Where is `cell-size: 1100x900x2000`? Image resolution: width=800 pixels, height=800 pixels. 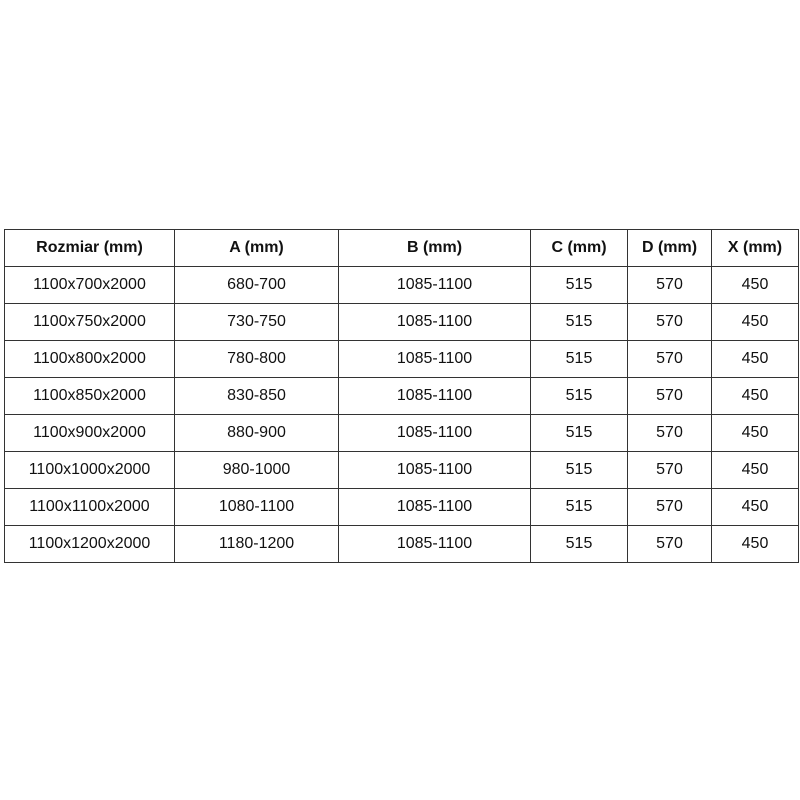
cell-size: 1100x900x2000 is located at coordinates (89, 433).